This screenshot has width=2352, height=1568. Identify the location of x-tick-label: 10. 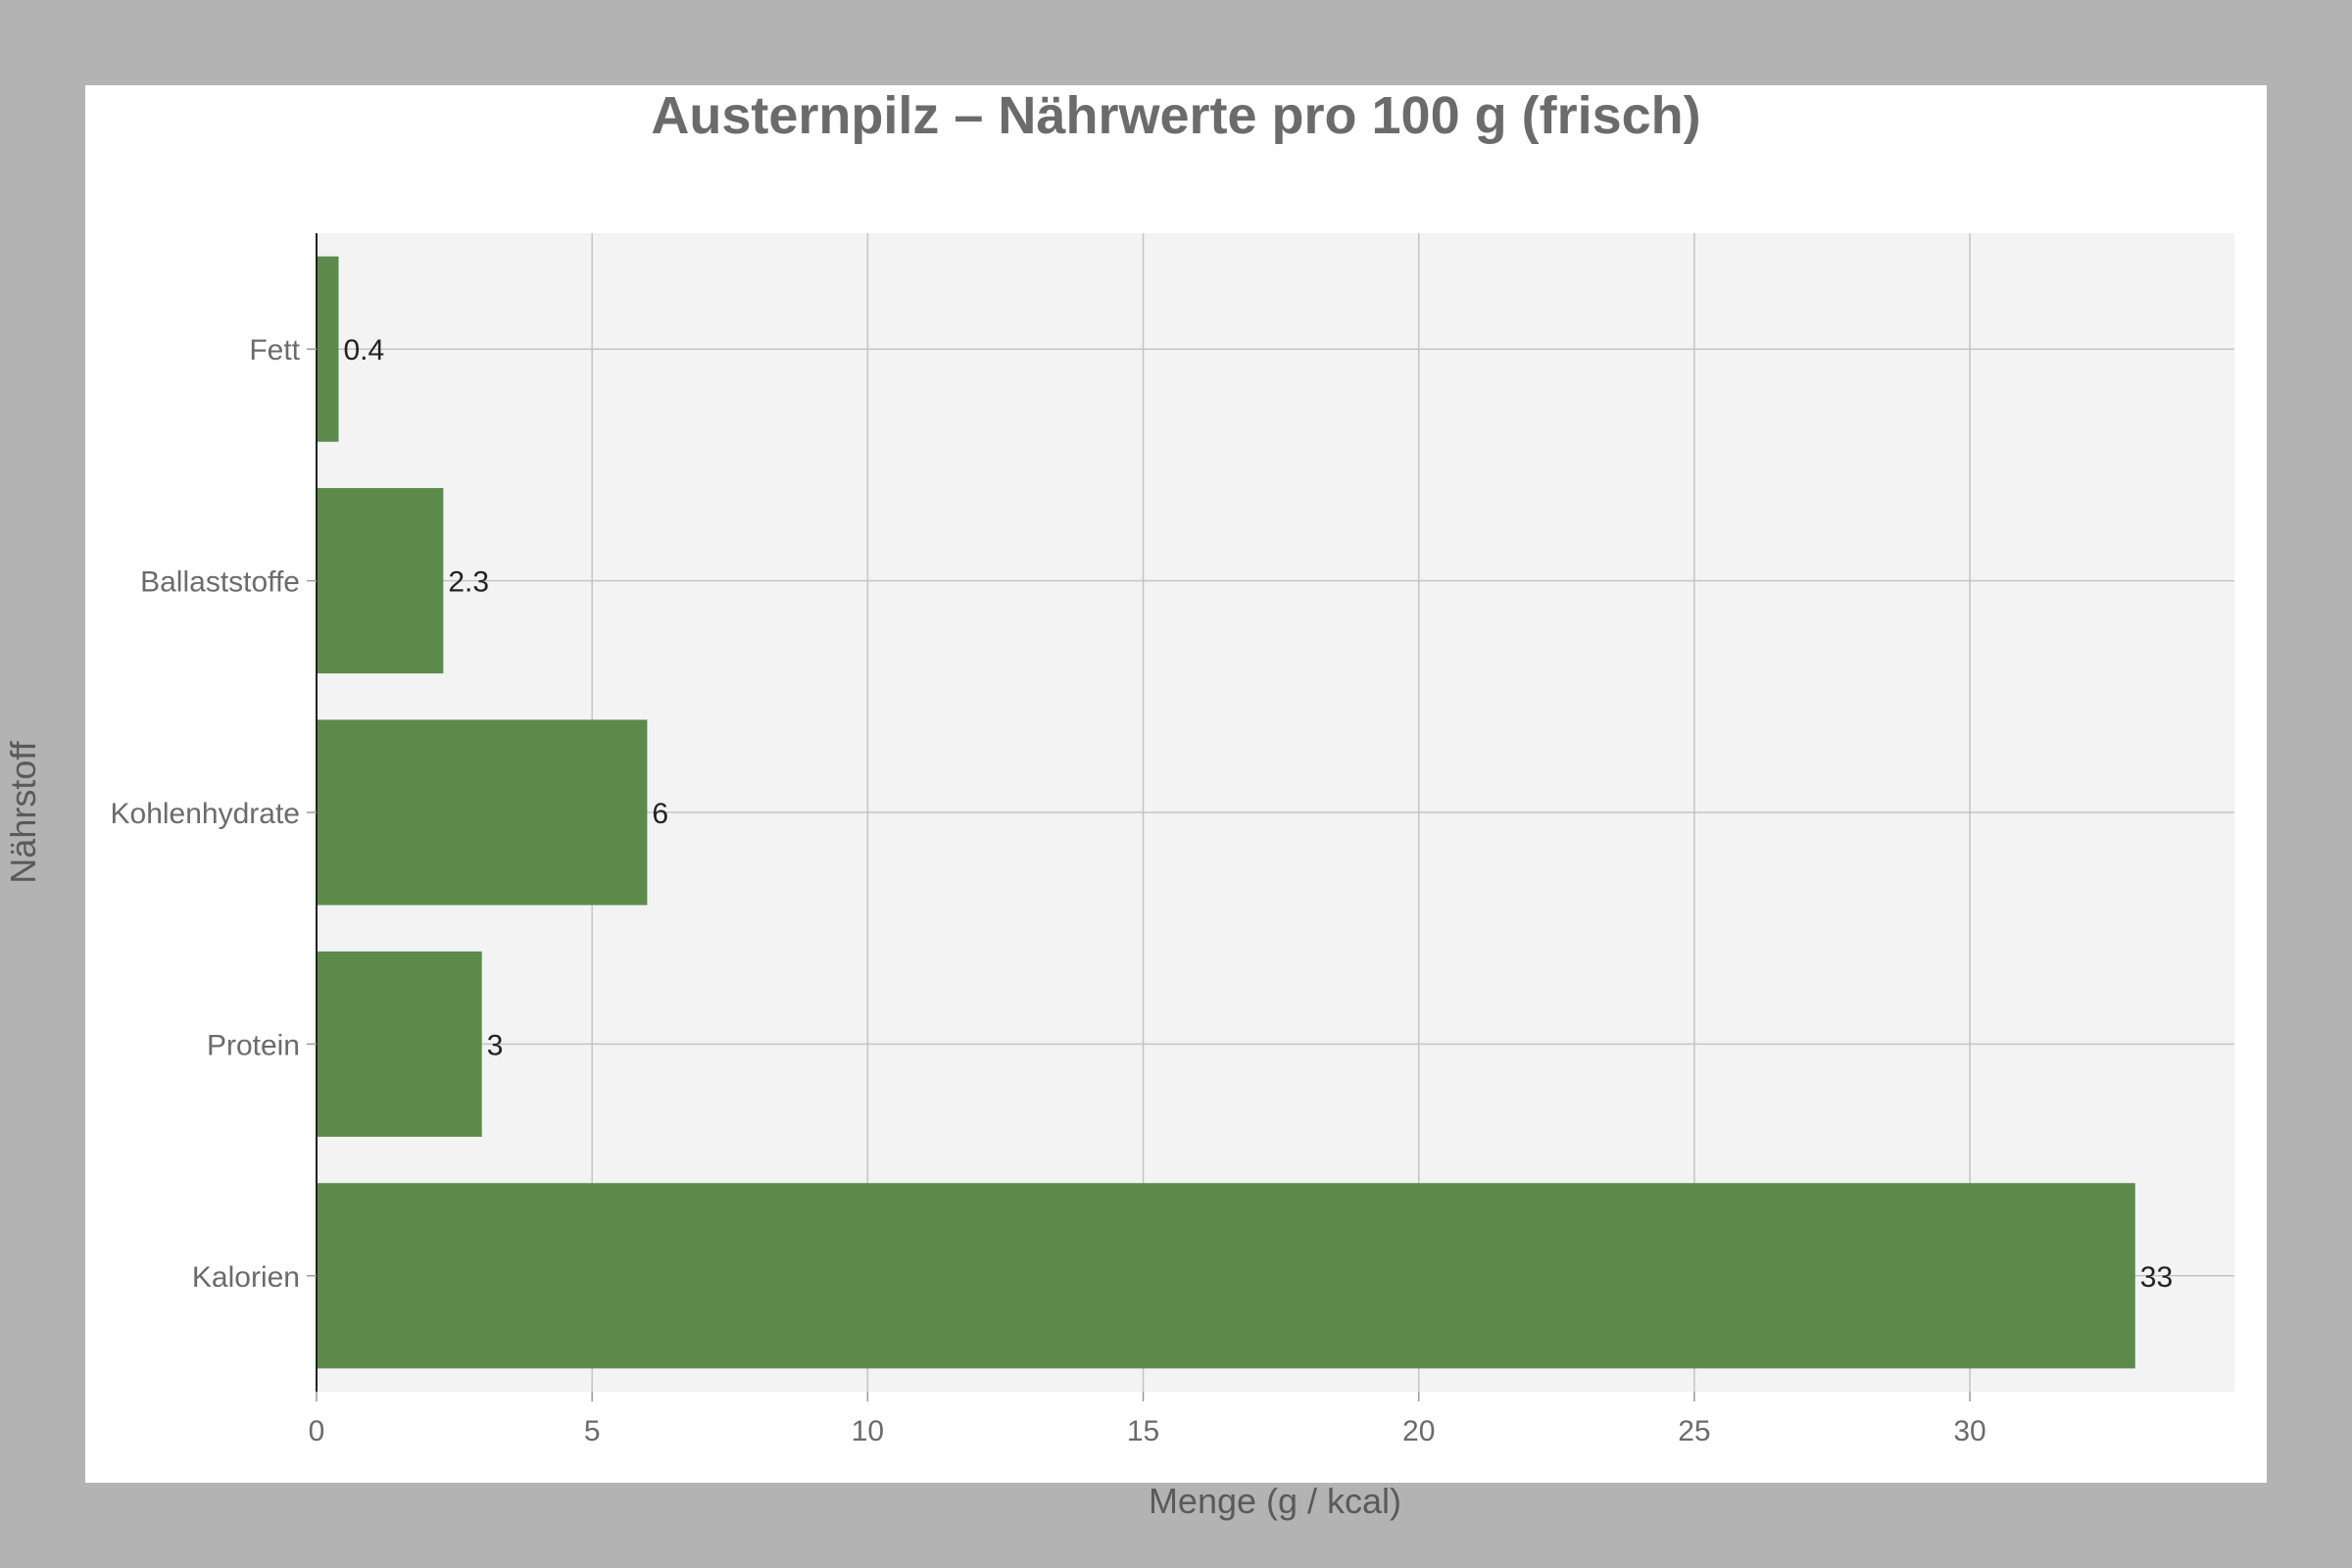
(868, 1431).